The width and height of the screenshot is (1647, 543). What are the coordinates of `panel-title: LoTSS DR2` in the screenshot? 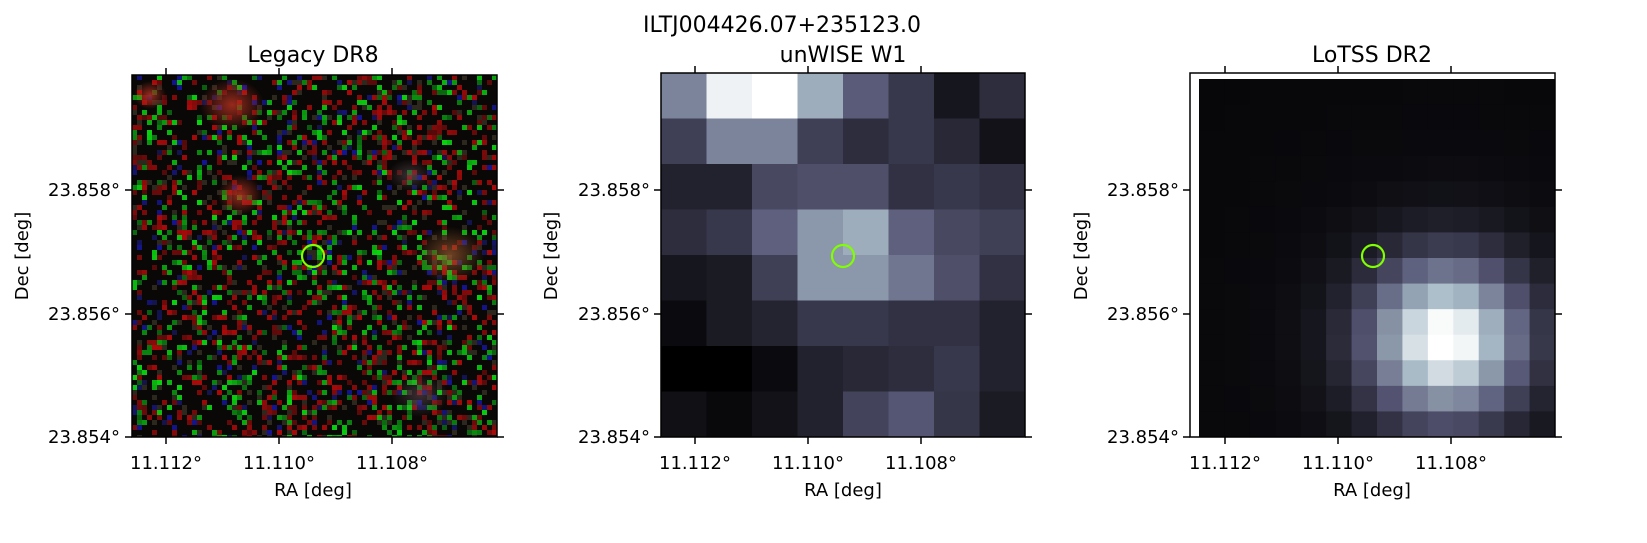 It's located at (1372, 55).